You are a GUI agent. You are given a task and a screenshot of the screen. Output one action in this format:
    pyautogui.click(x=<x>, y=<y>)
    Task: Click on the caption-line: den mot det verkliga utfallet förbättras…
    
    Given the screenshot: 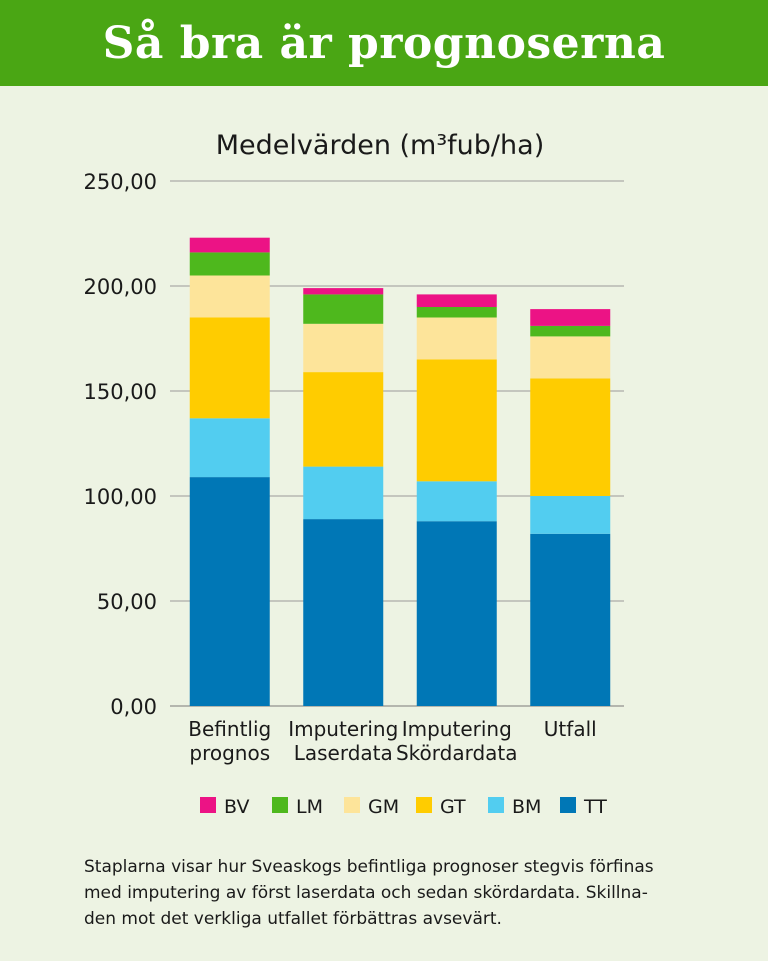 What is the action you would take?
    pyautogui.click(x=293, y=919)
    